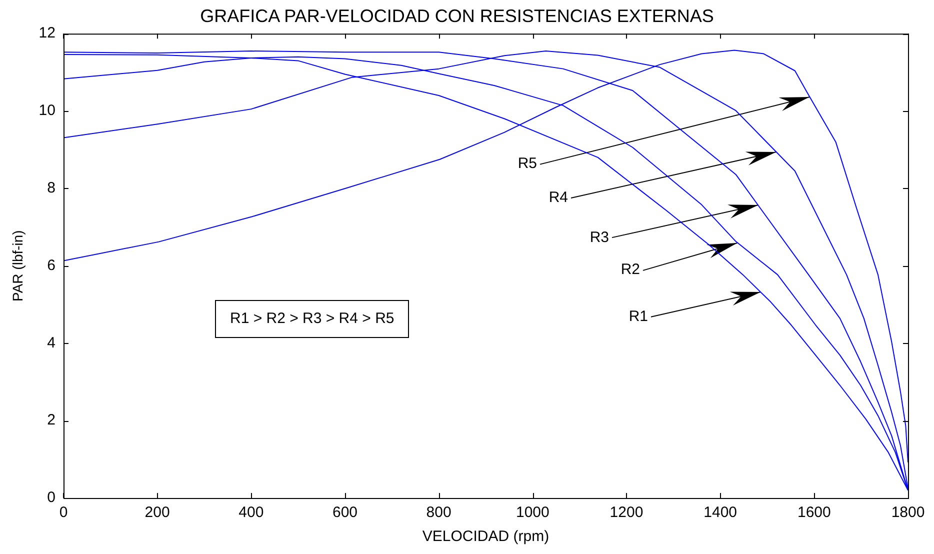 Image resolution: width=934 pixels, height=554 pixels. I want to click on x-tick-label: 1600, so click(814, 513).